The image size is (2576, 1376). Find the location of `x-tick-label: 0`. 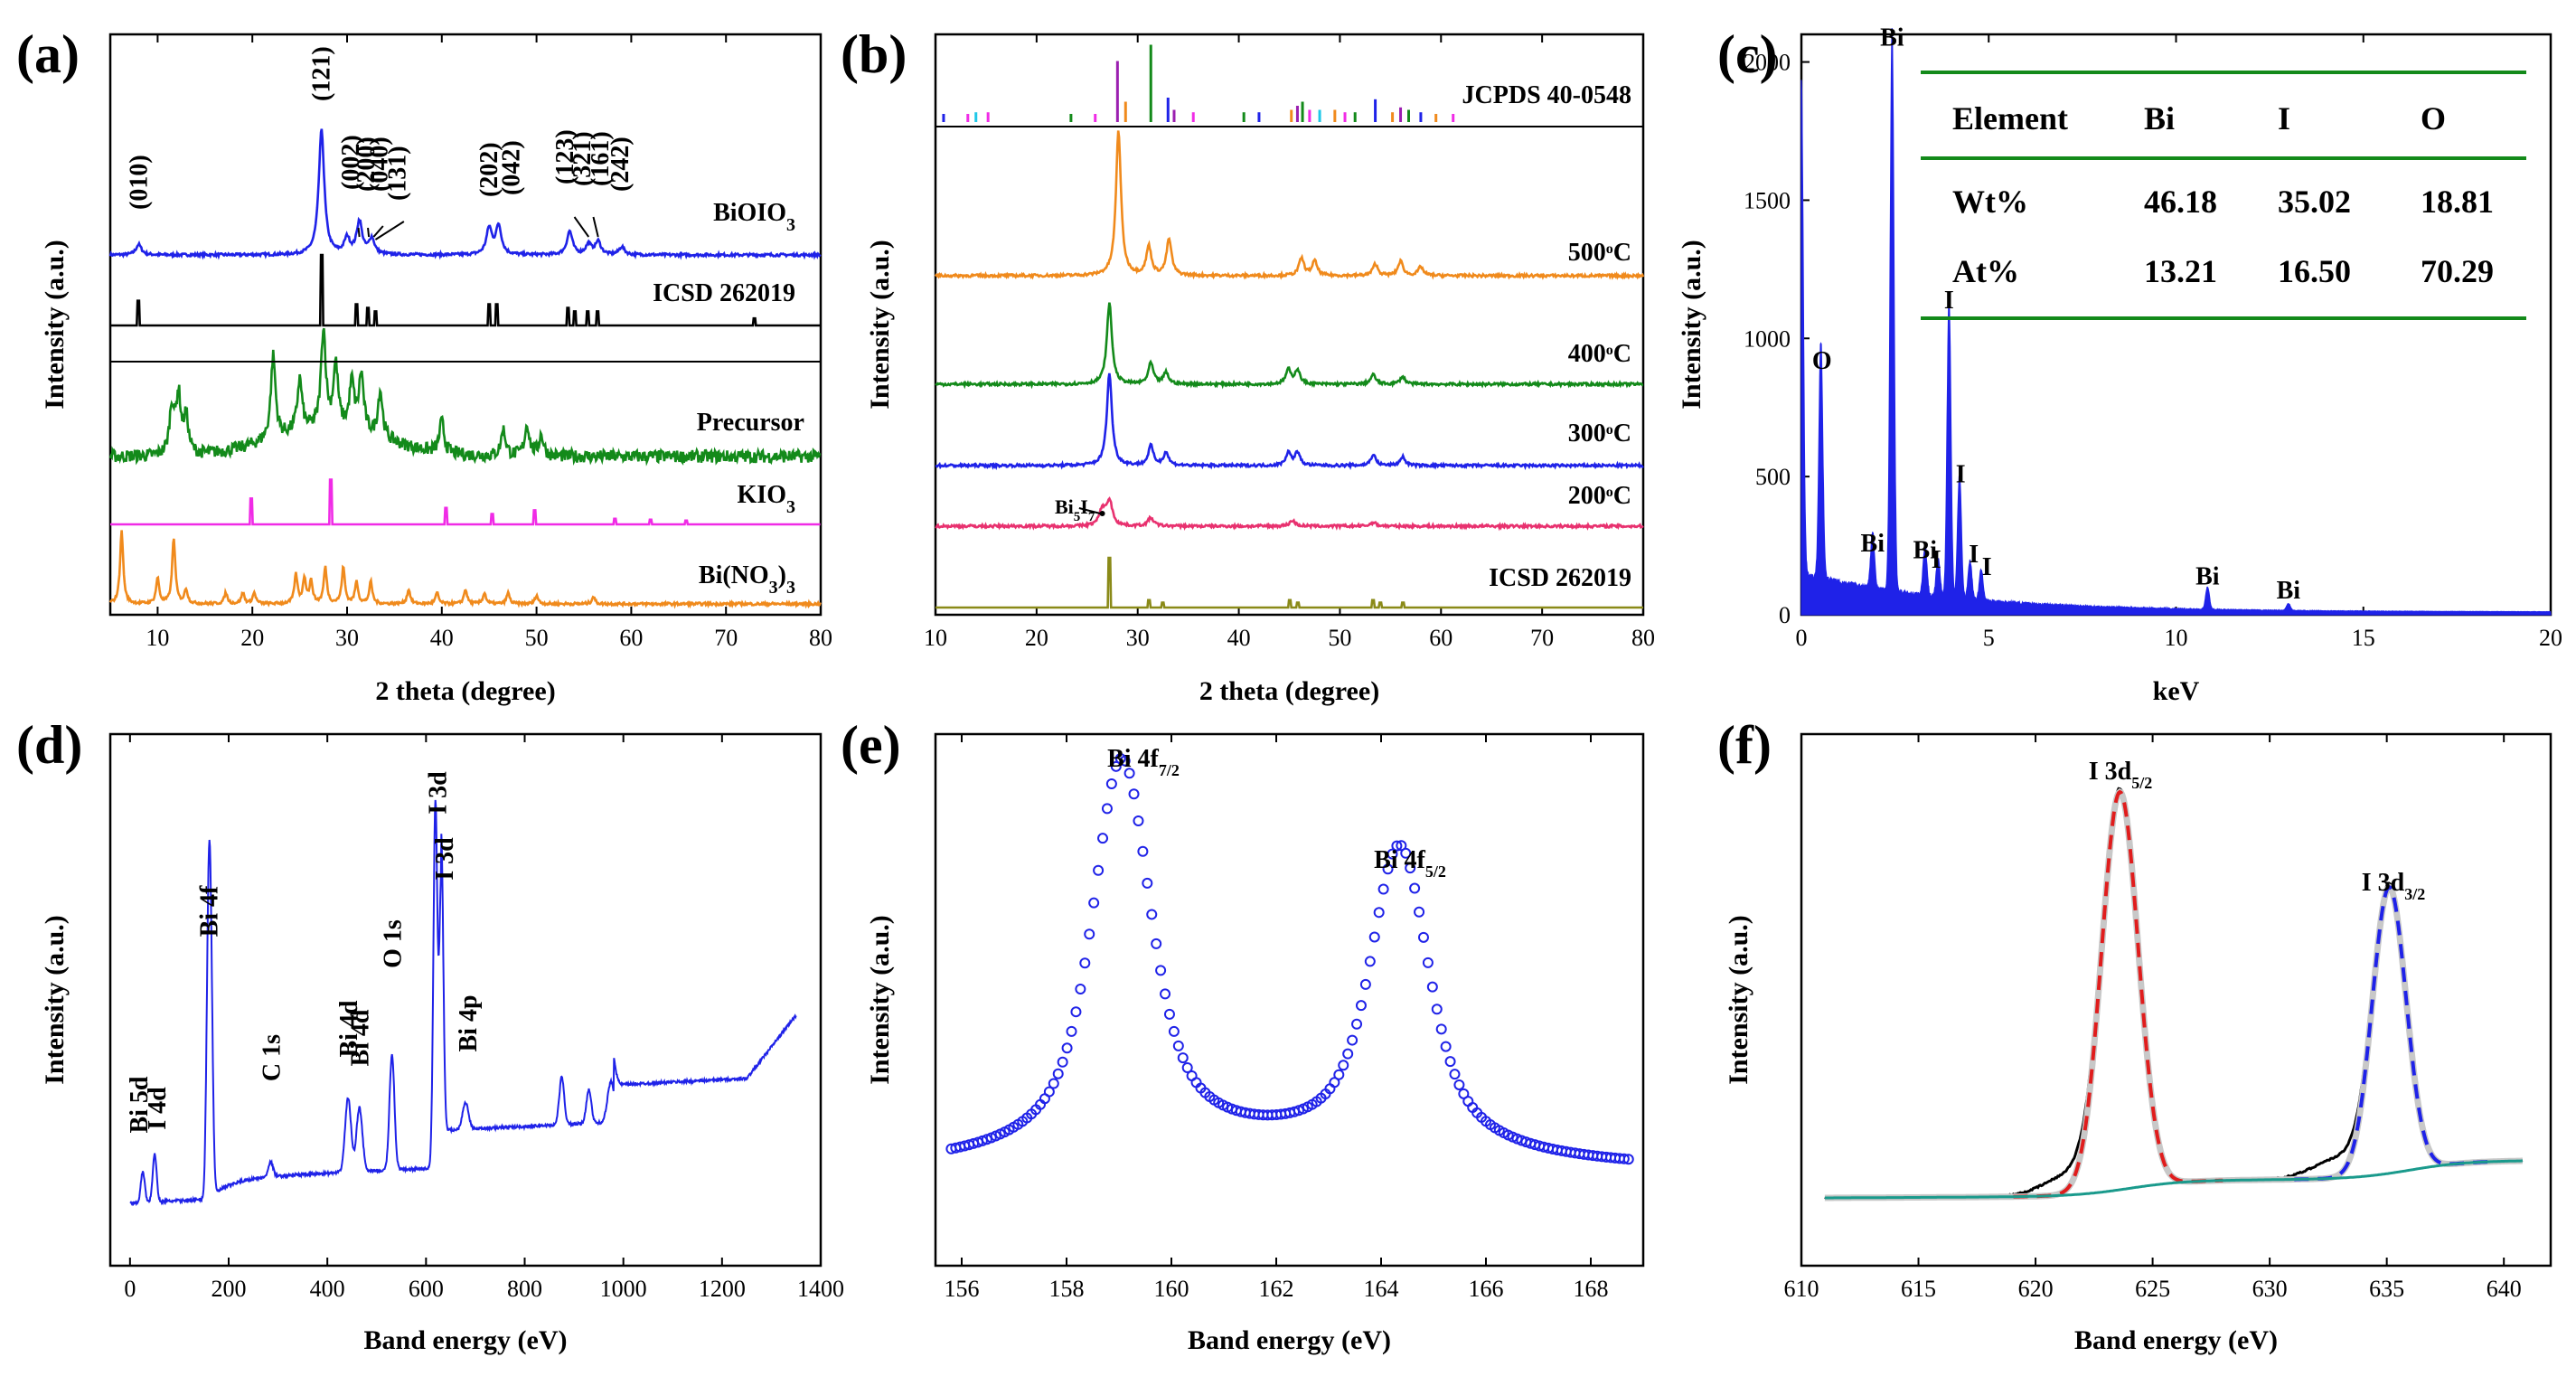

x-tick-label: 0 is located at coordinates (130, 1289).